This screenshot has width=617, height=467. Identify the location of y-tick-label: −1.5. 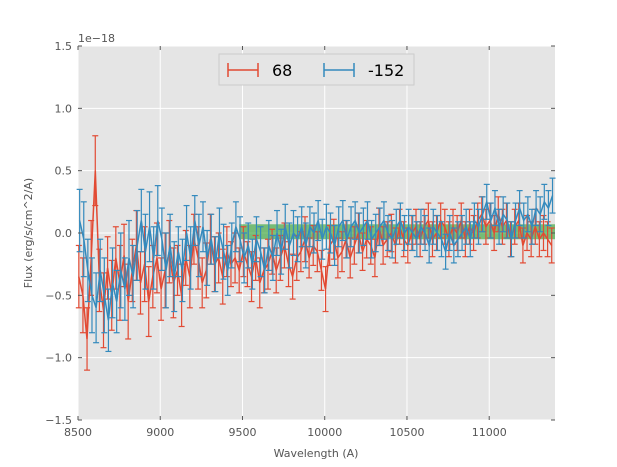
(58, 420).